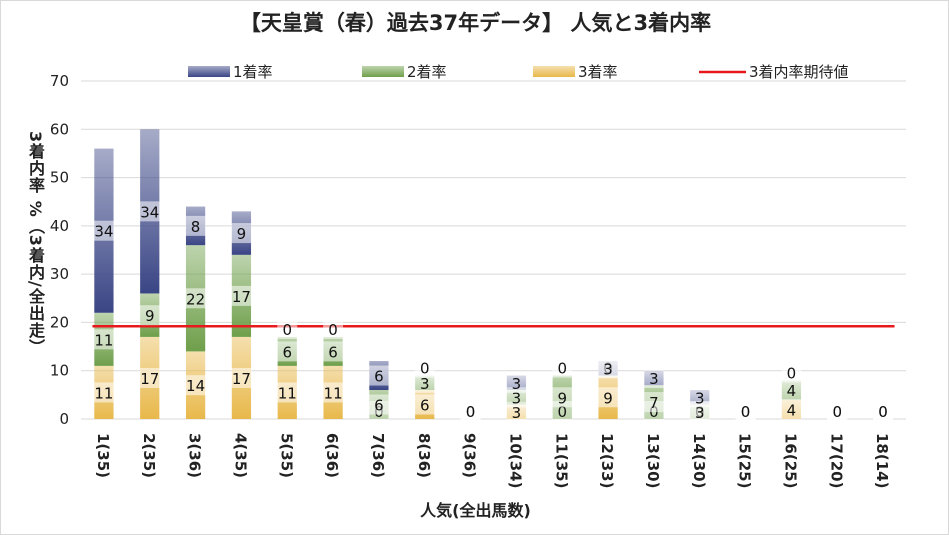 This screenshot has height=535, width=949. I want to click on x-tick-label: 9(36), so click(470, 455).